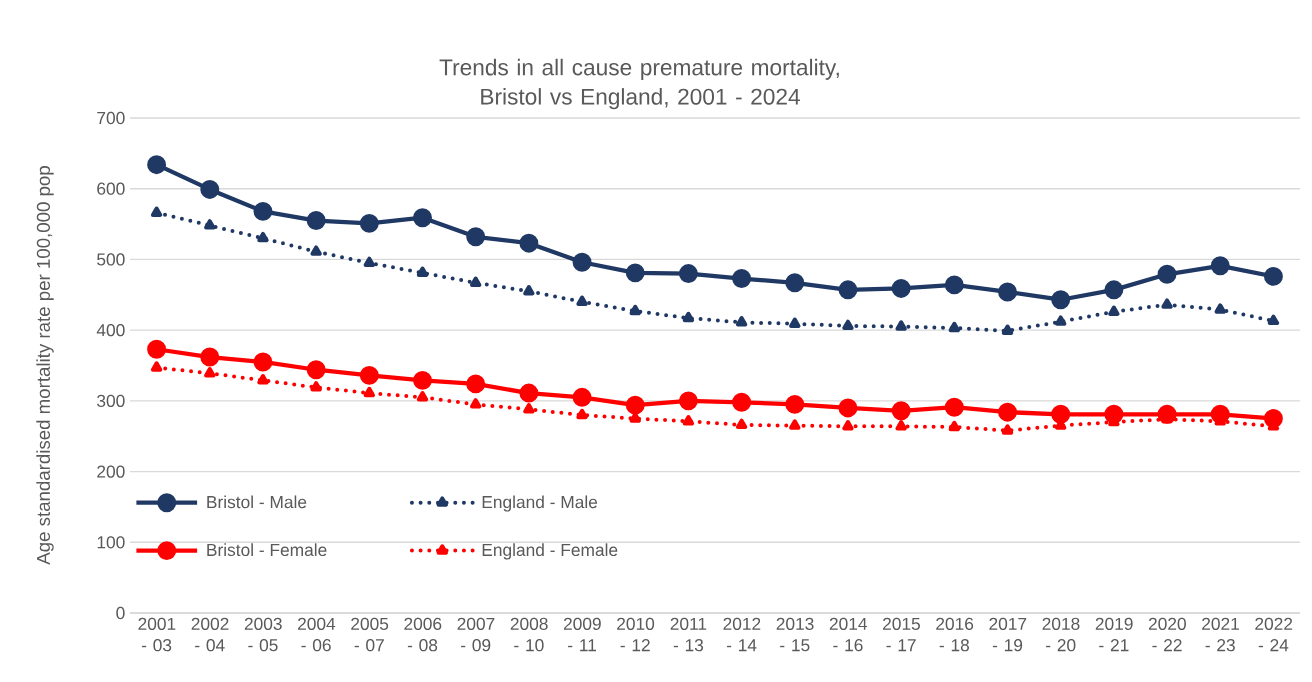 Image resolution: width=1312 pixels, height=682 pixels. I want to click on x-tick-label: 2002 - 04, so click(210, 634).